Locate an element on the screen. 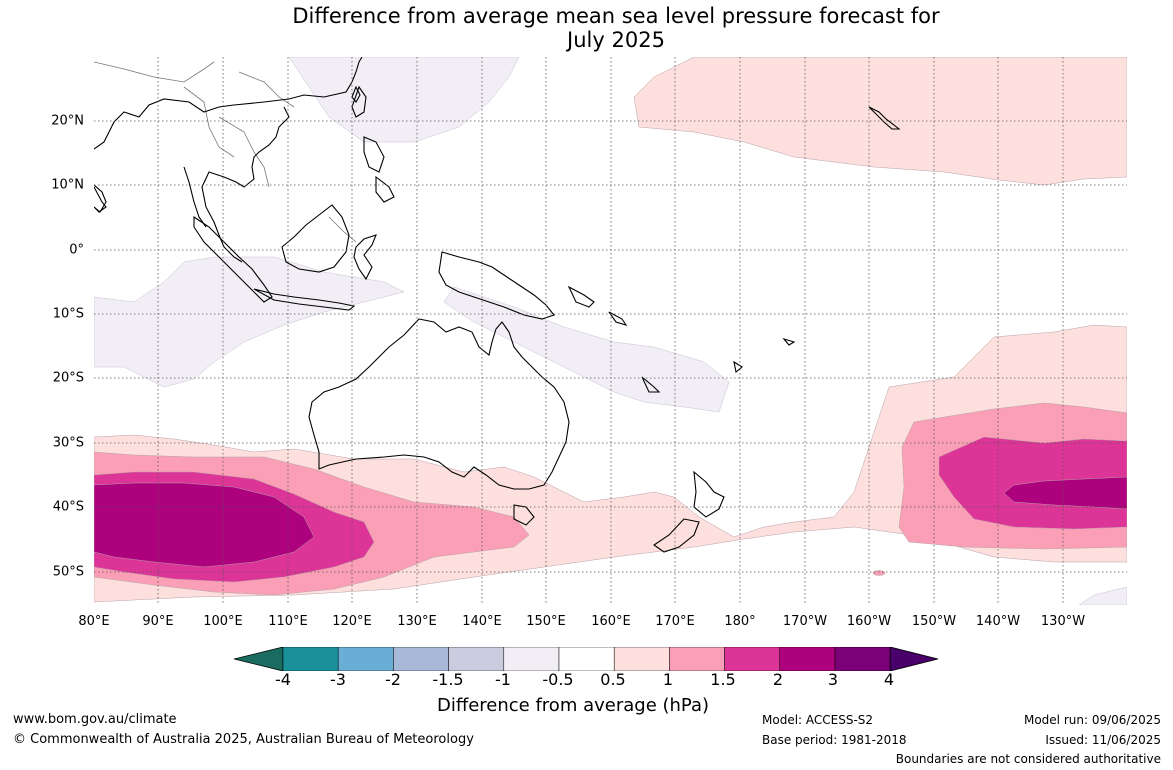 Image resolution: width=1173 pixels, height=770 pixels. colorbar-tick: 1 is located at coordinates (668, 679).